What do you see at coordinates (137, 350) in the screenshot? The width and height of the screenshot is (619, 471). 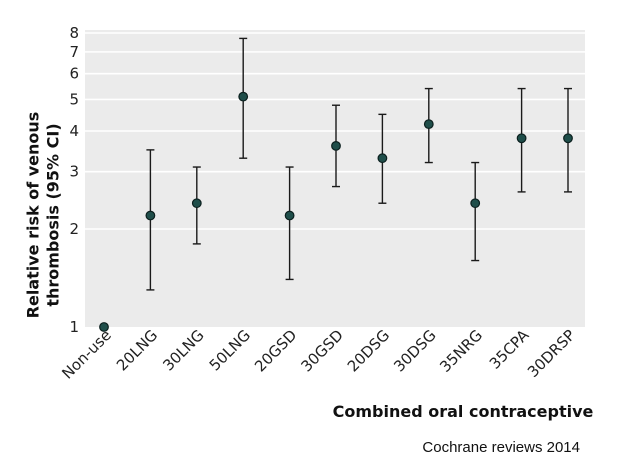 I see `x-category-label: 20LNG` at bounding box center [137, 350].